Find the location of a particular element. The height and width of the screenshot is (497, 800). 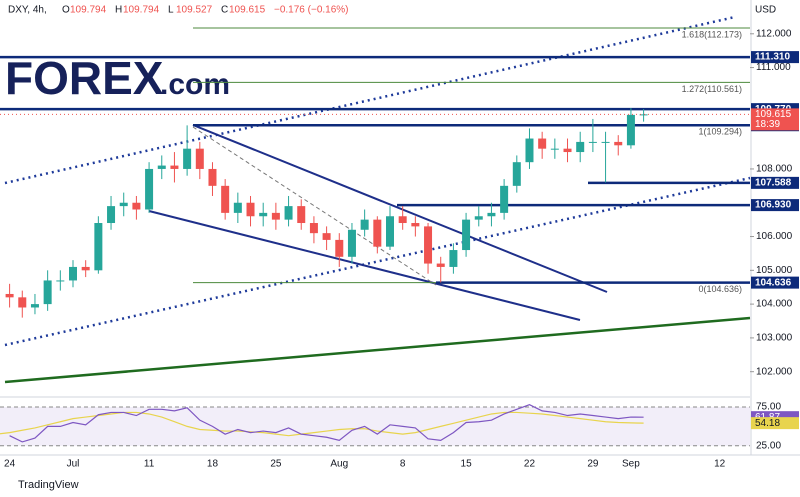

fib-diagonal is located at coordinates (314, 206).